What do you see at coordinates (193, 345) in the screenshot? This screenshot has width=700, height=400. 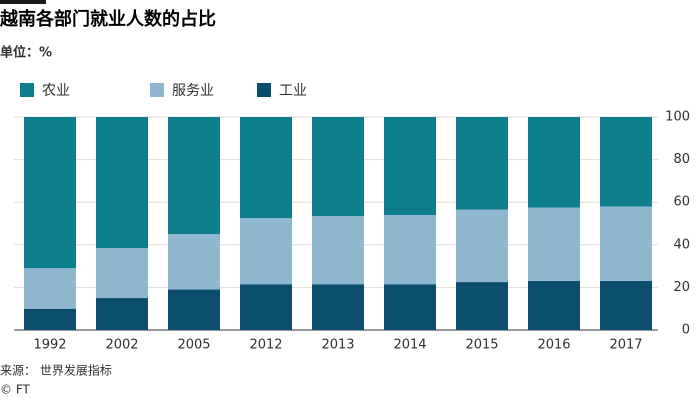 I see `x-tick-label: 2005` at bounding box center [193, 345].